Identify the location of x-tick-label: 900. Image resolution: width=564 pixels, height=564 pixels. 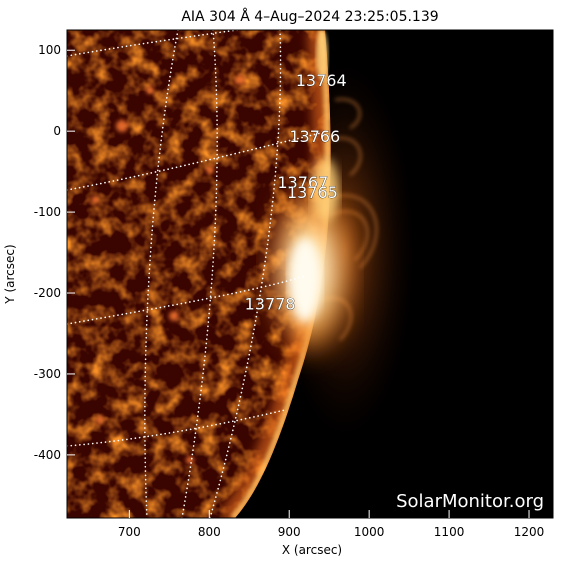
(289, 532).